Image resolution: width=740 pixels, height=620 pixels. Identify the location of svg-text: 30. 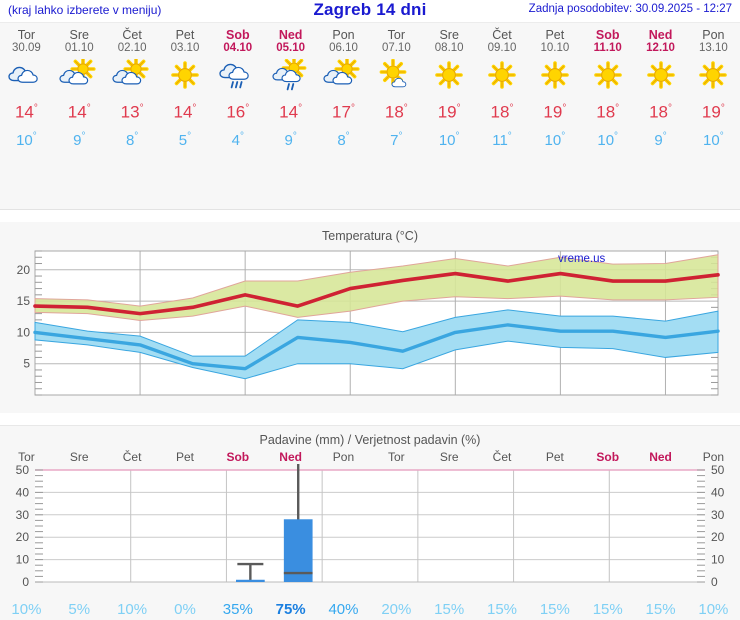
(23, 515).